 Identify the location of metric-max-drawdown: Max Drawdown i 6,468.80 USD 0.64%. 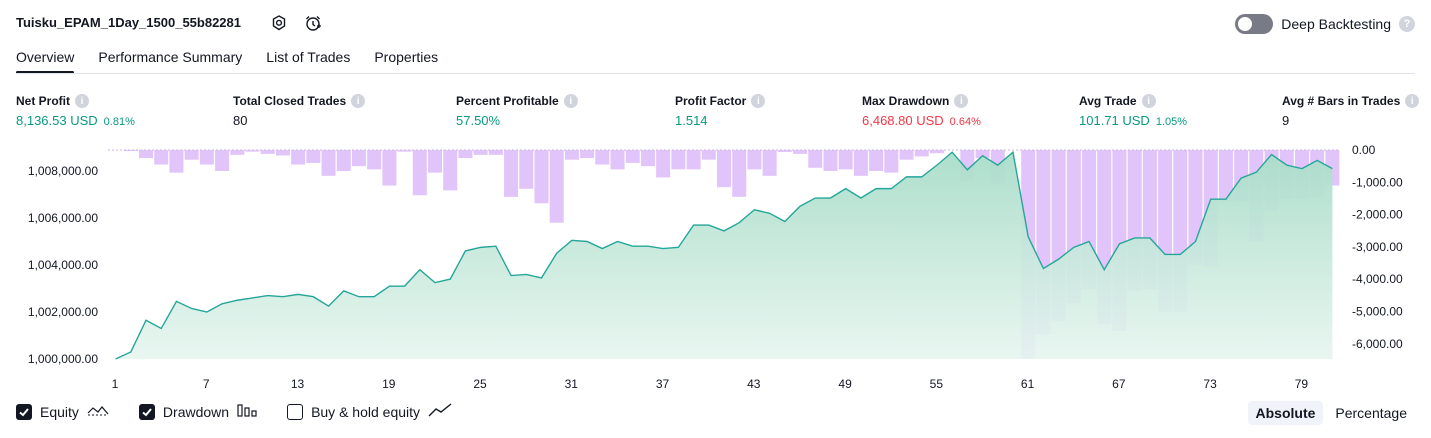
(921, 111).